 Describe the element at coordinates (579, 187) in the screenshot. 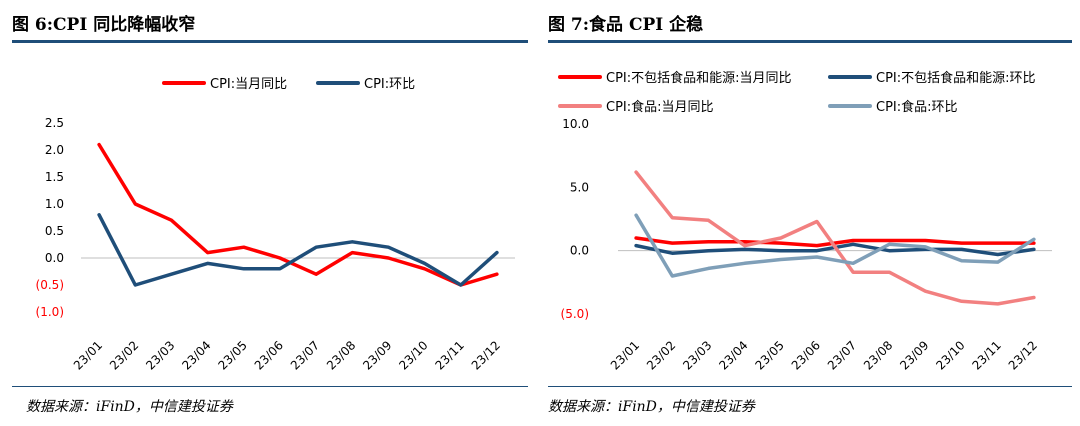

I see `y-tick-label: 5.0` at that location.